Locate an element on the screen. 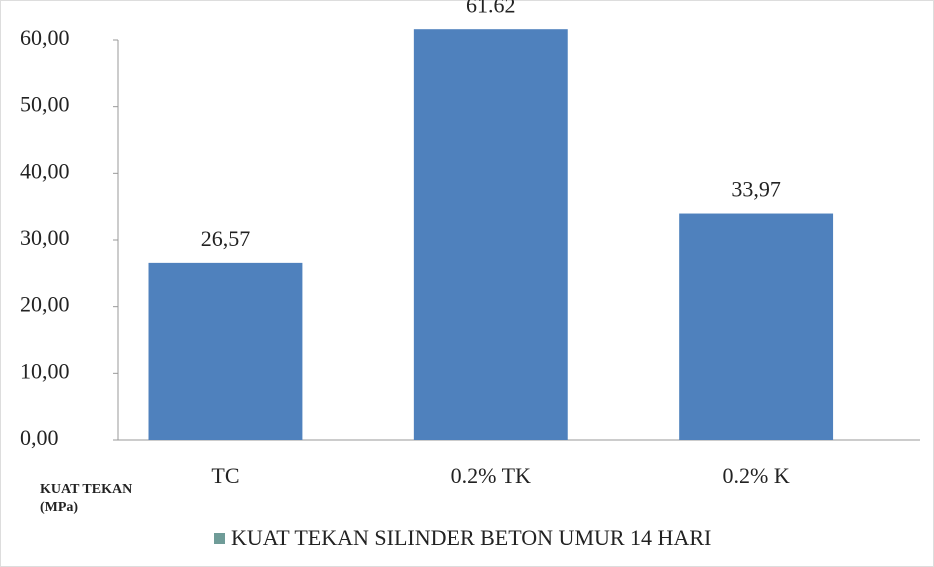  data-label: 33,97 is located at coordinates (756, 189).